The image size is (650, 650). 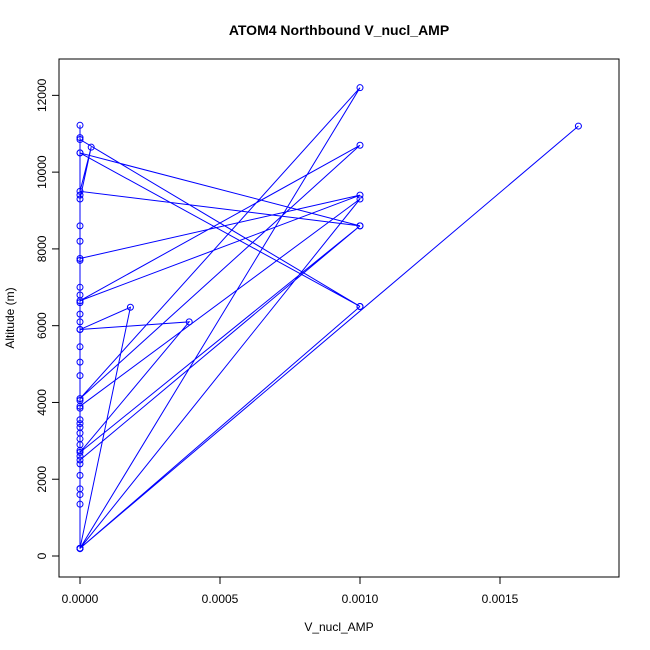 What do you see at coordinates (42, 555) in the screenshot?
I see `y-tick-label: 0` at bounding box center [42, 555].